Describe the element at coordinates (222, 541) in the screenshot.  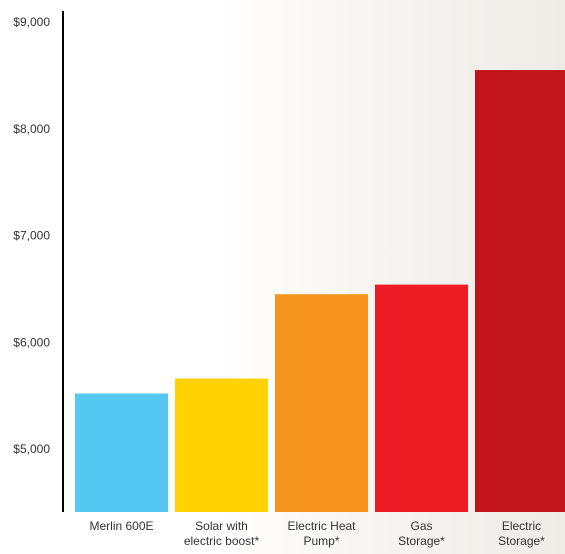
I see `x-category-label-line: electric boost*` at that location.